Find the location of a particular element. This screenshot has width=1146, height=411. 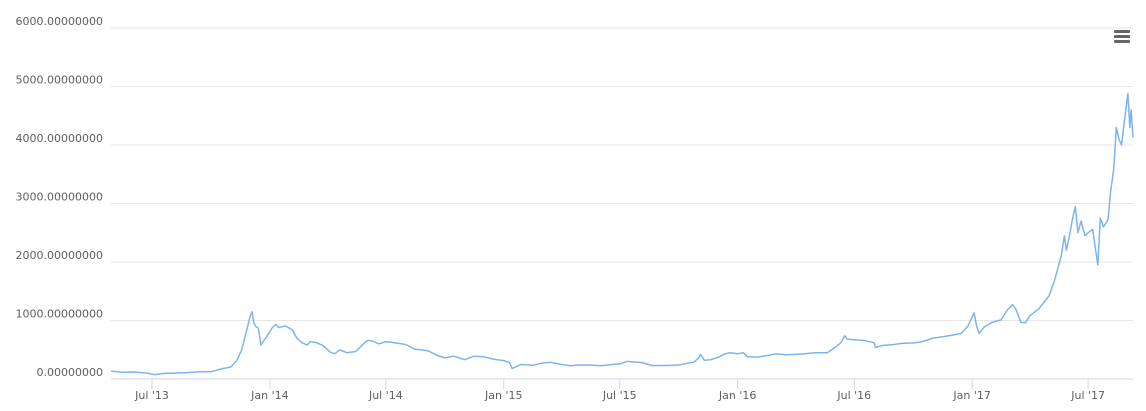

x-tick-label: Jan '14 is located at coordinates (269, 395).